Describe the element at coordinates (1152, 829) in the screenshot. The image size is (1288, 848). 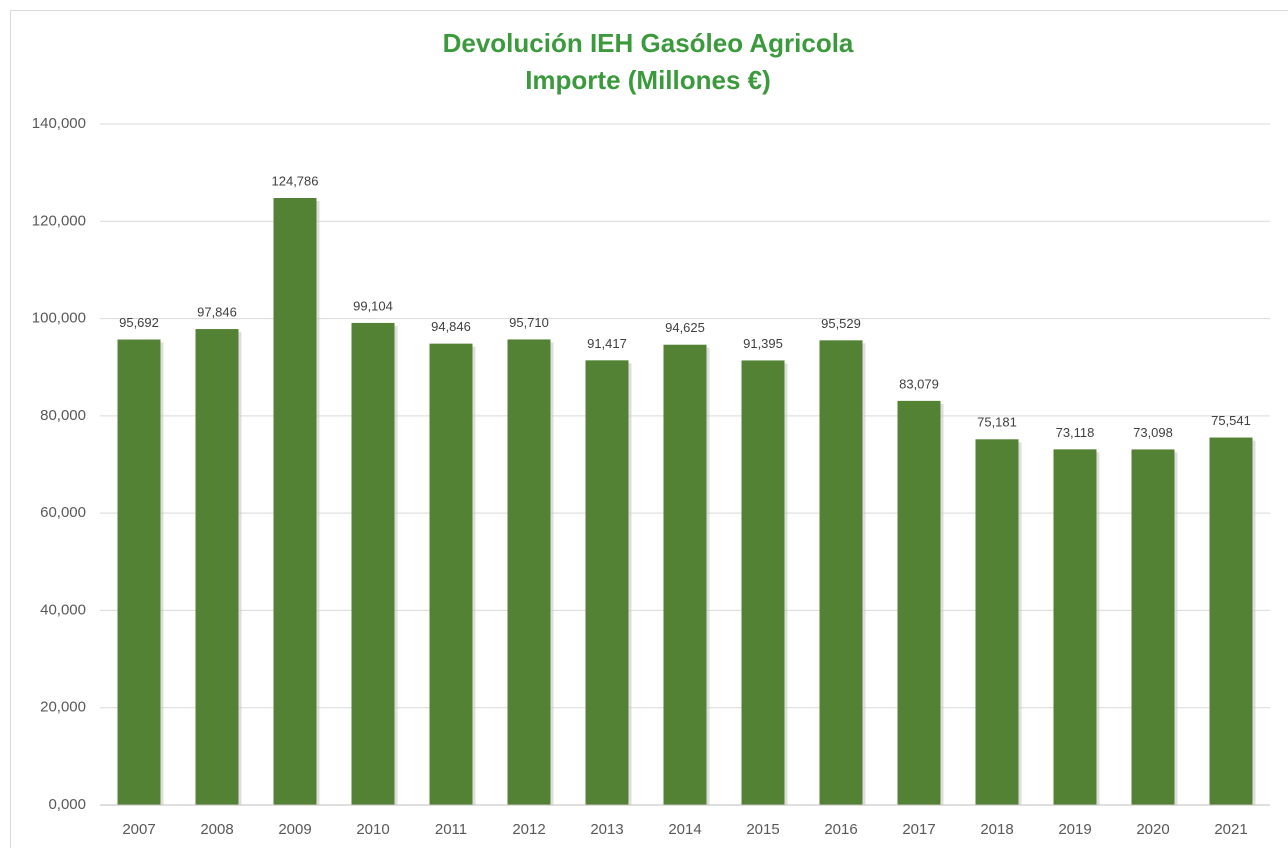
I see `x-tick-label: 2020` at that location.